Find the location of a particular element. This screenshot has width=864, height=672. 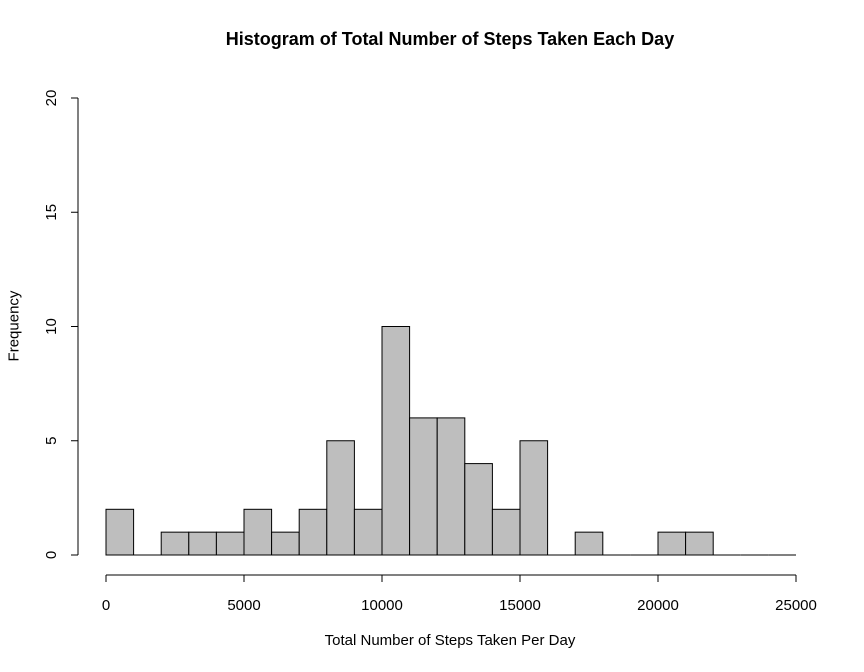

y-tick-label: 10 is located at coordinates (51, 326).